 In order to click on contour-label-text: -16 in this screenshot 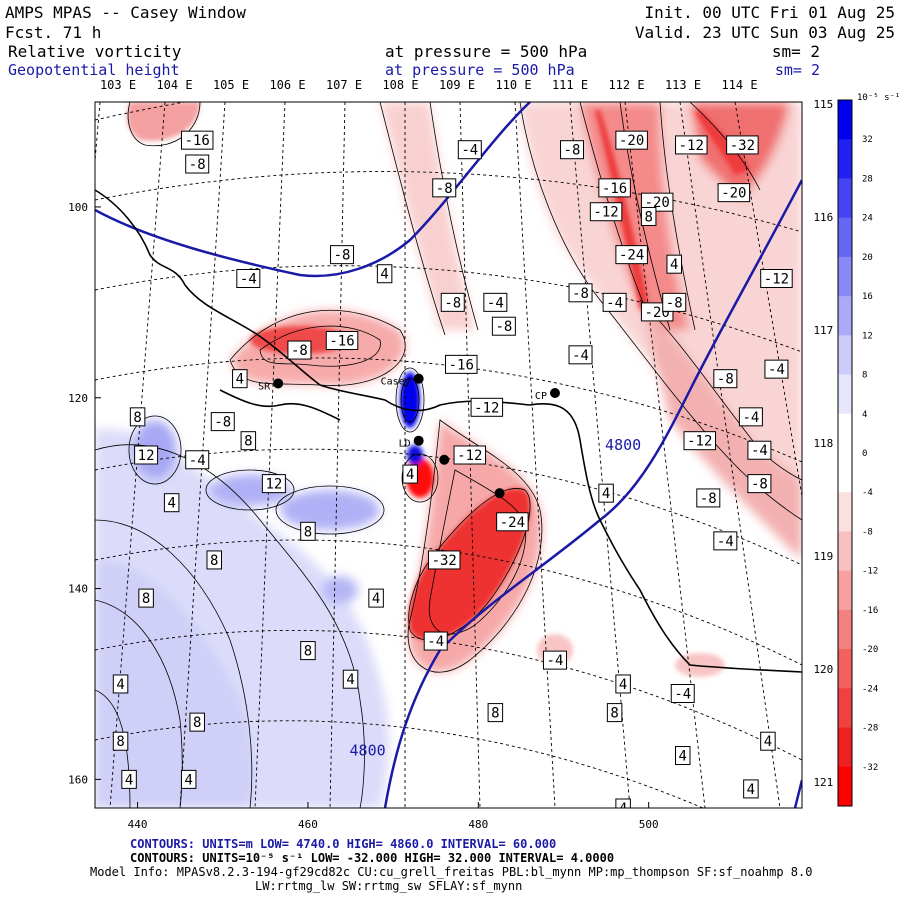, I will do `click(341, 342)`.